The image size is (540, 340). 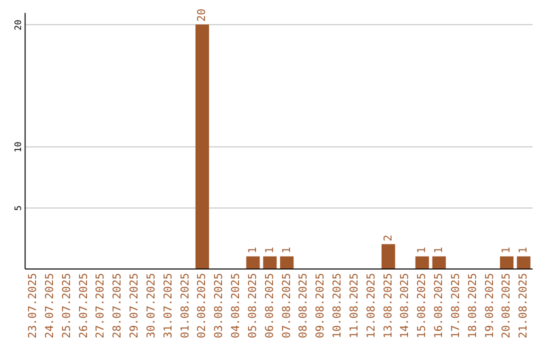 What do you see at coordinates (455, 305) in the screenshot?
I see `x-tick-label: 17.08.2025` at bounding box center [455, 305].